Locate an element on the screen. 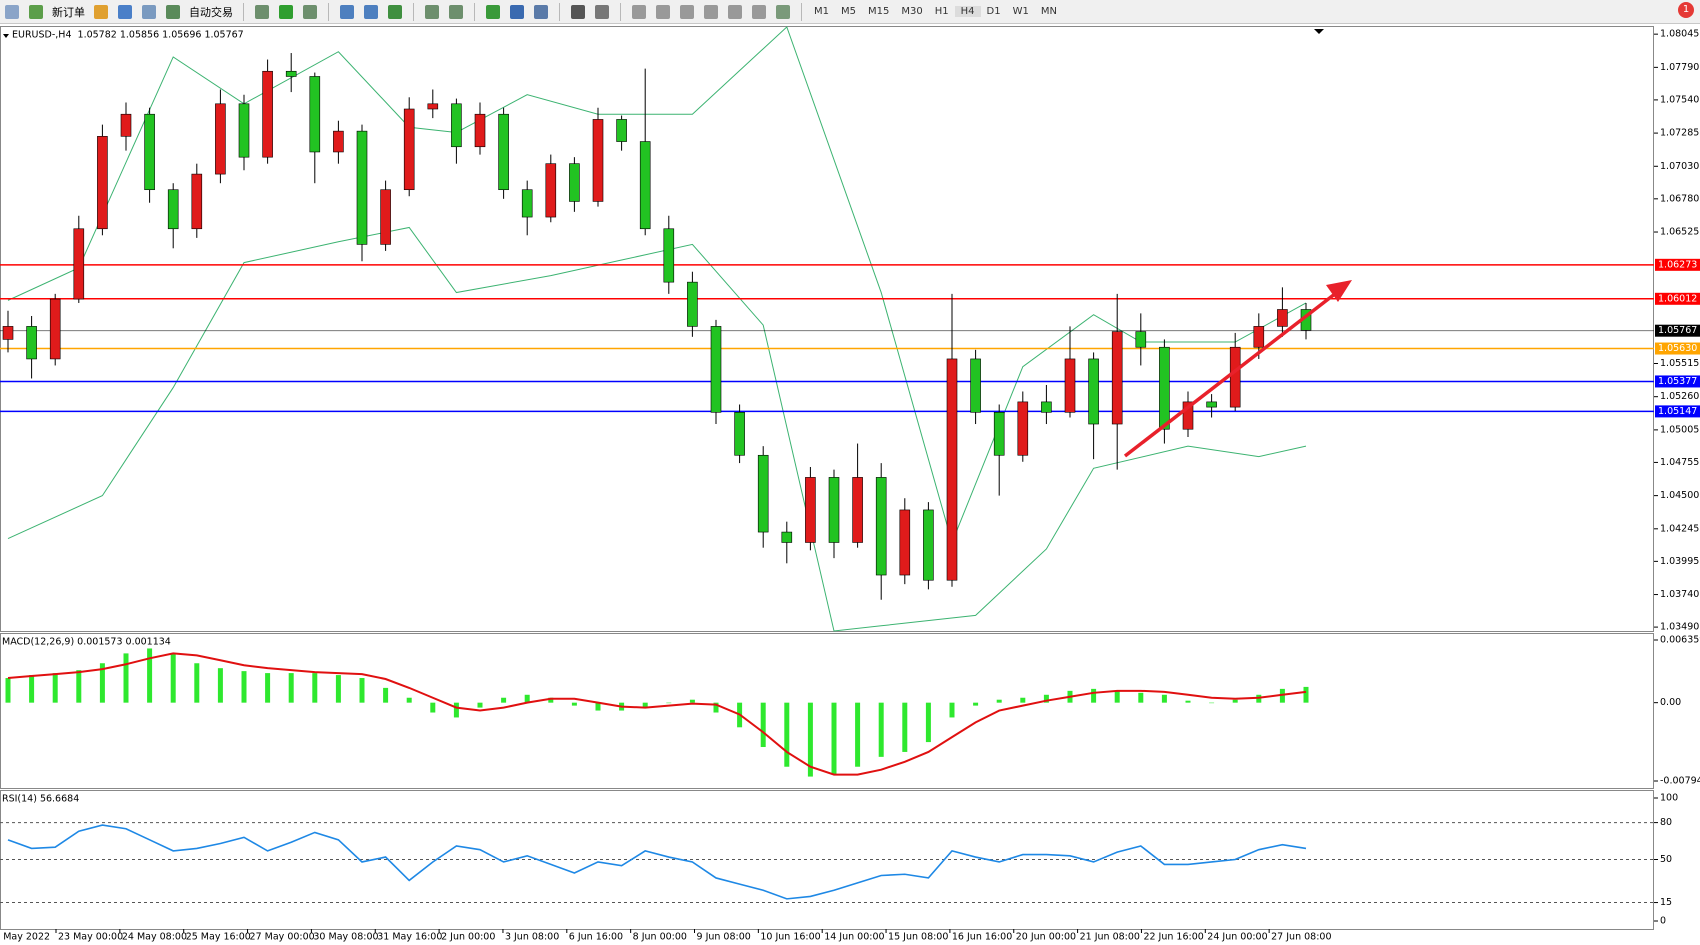 Image resolution: width=1700 pixels, height=945 pixels. price-level-label: 1.05377 is located at coordinates (1677, 381).